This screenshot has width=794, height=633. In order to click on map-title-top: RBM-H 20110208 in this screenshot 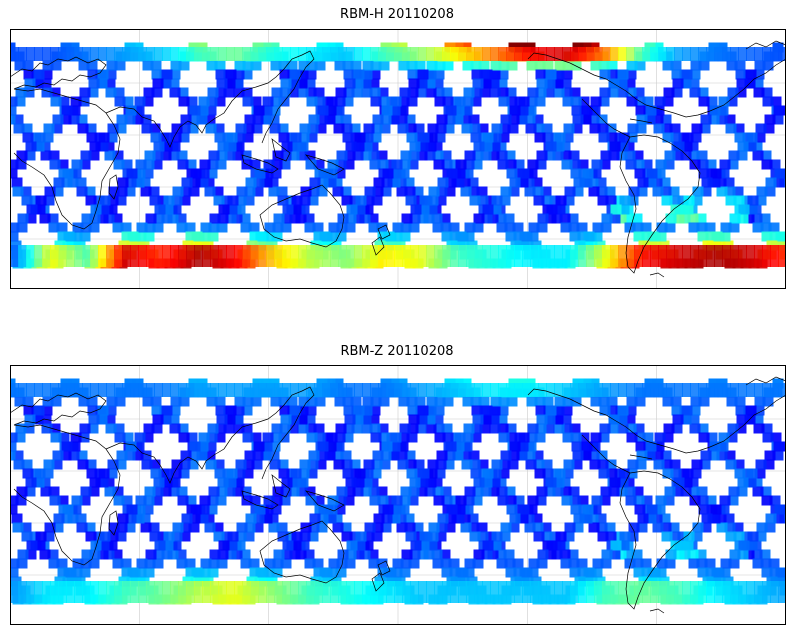, I will do `click(397, 14)`.